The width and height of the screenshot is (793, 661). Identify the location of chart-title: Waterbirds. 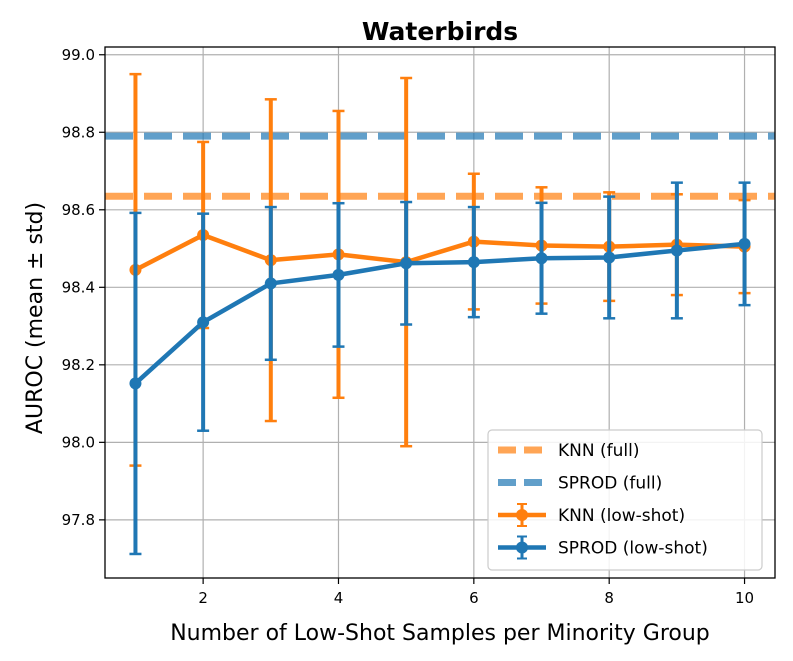
(440, 31).